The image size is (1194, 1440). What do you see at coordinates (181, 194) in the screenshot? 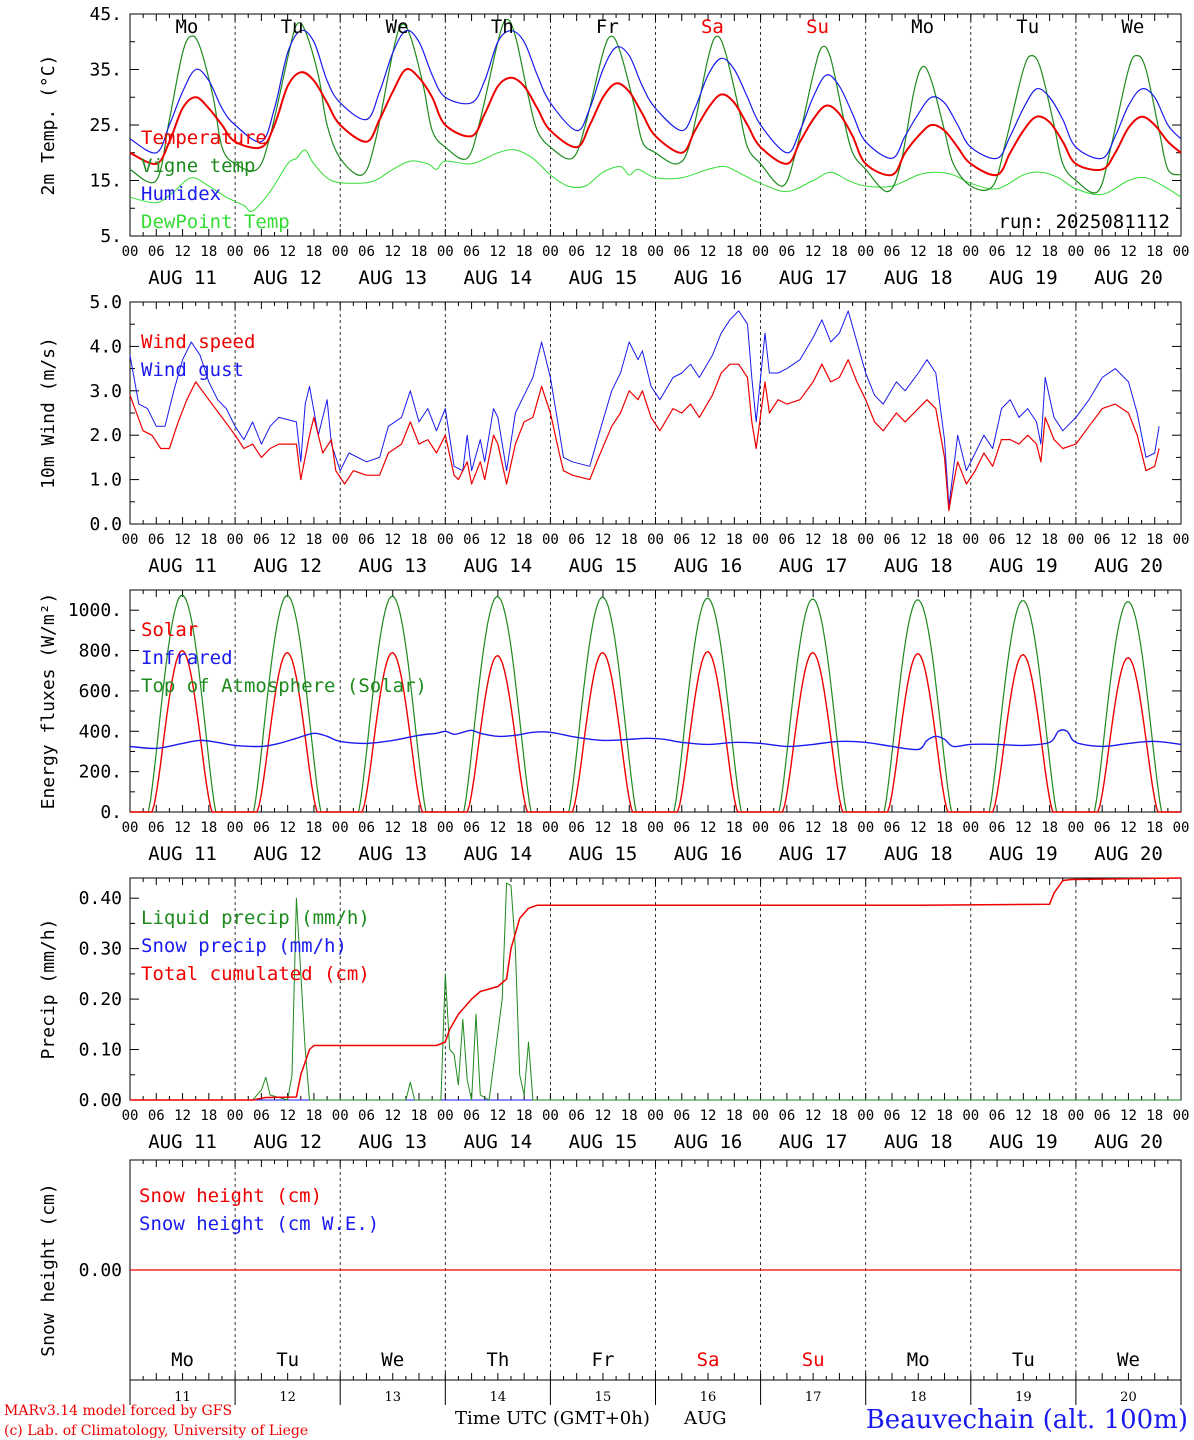
I see `legend-entry: Humidex` at bounding box center [181, 194].